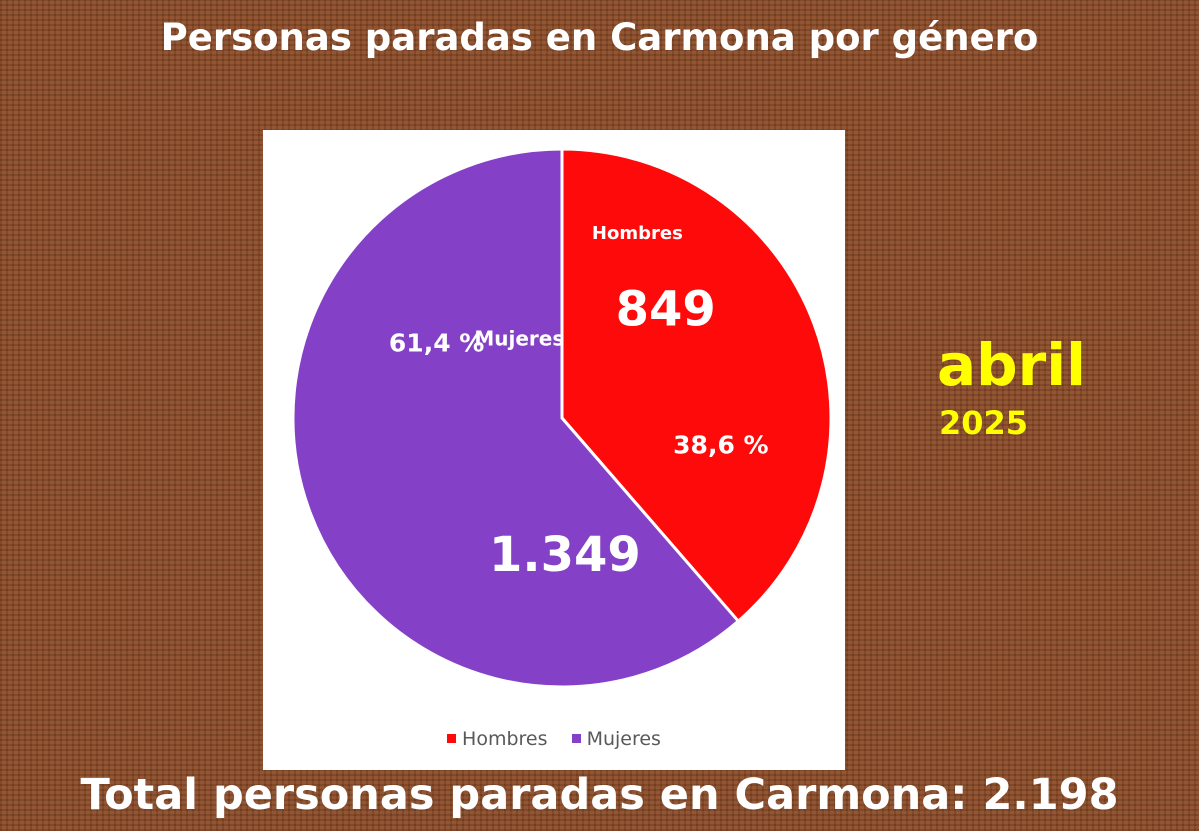  Describe the element at coordinates (720, 444) in the screenshot. I see `slice-percent-label-hombres: 38,6 %` at that location.